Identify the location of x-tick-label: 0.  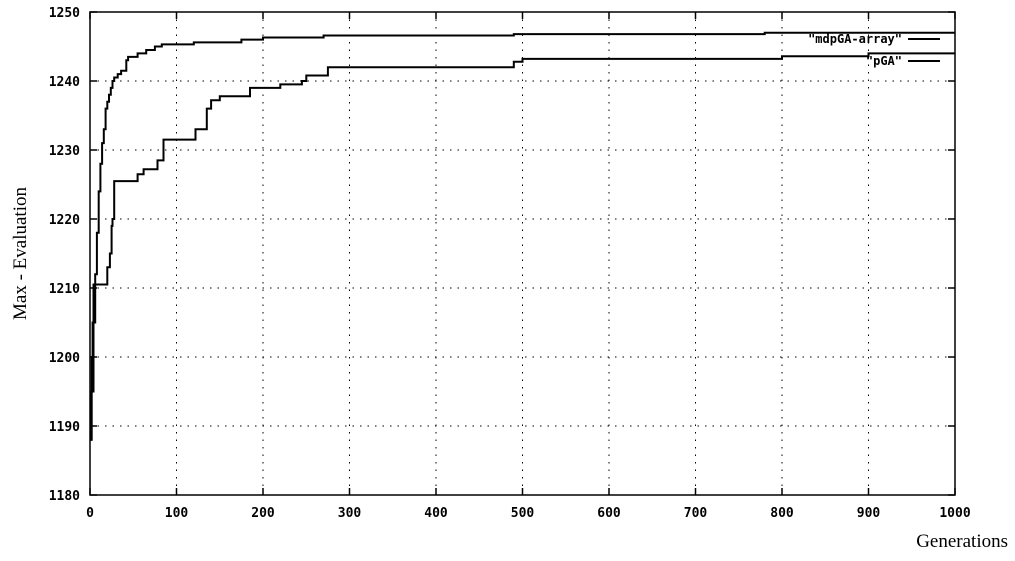
(90, 513).